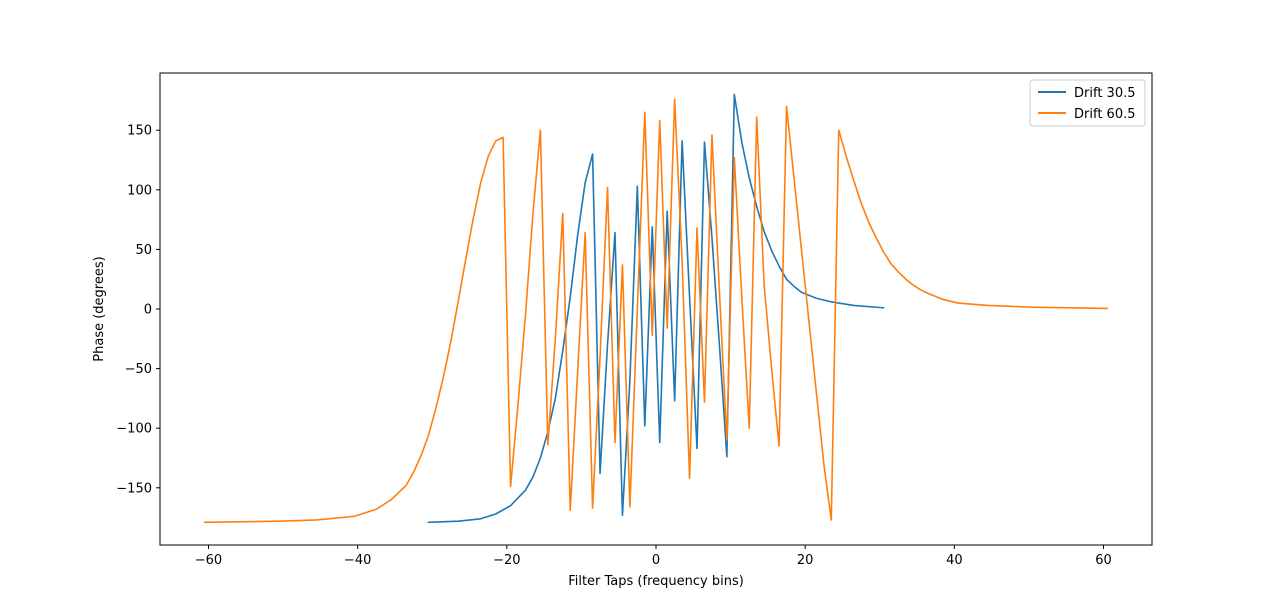 This screenshot has height=612, width=1280. What do you see at coordinates (1087, 103) in the screenshot?
I see `legend: Drift 30.5 Drift 60.5` at bounding box center [1087, 103].